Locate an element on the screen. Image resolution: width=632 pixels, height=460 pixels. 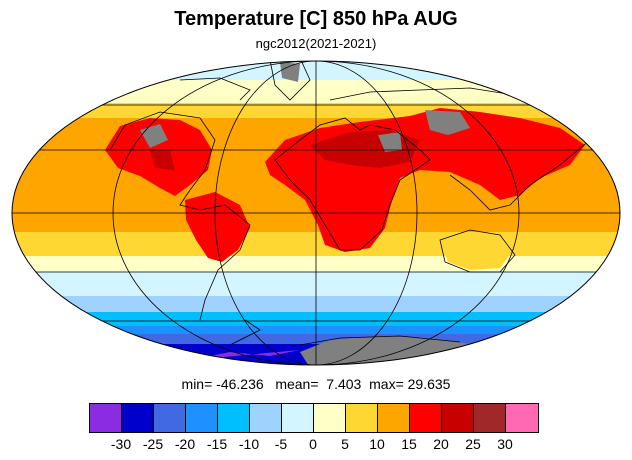
colorbar-tick-label: 10 is located at coordinates (377, 444).